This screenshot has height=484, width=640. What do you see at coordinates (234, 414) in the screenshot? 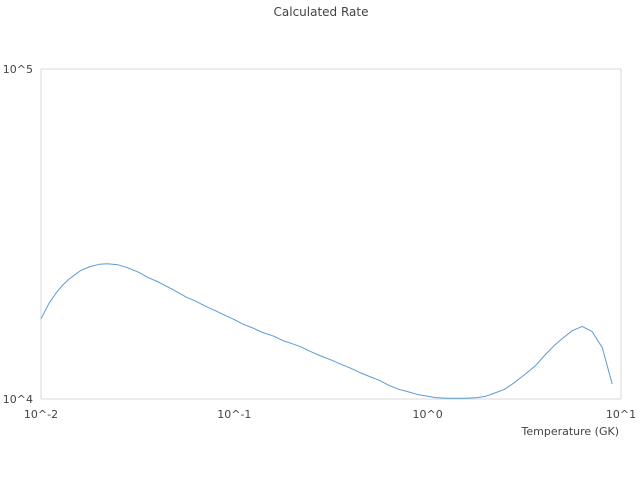
I see `x-tick-label: 10^-1` at bounding box center [234, 414].